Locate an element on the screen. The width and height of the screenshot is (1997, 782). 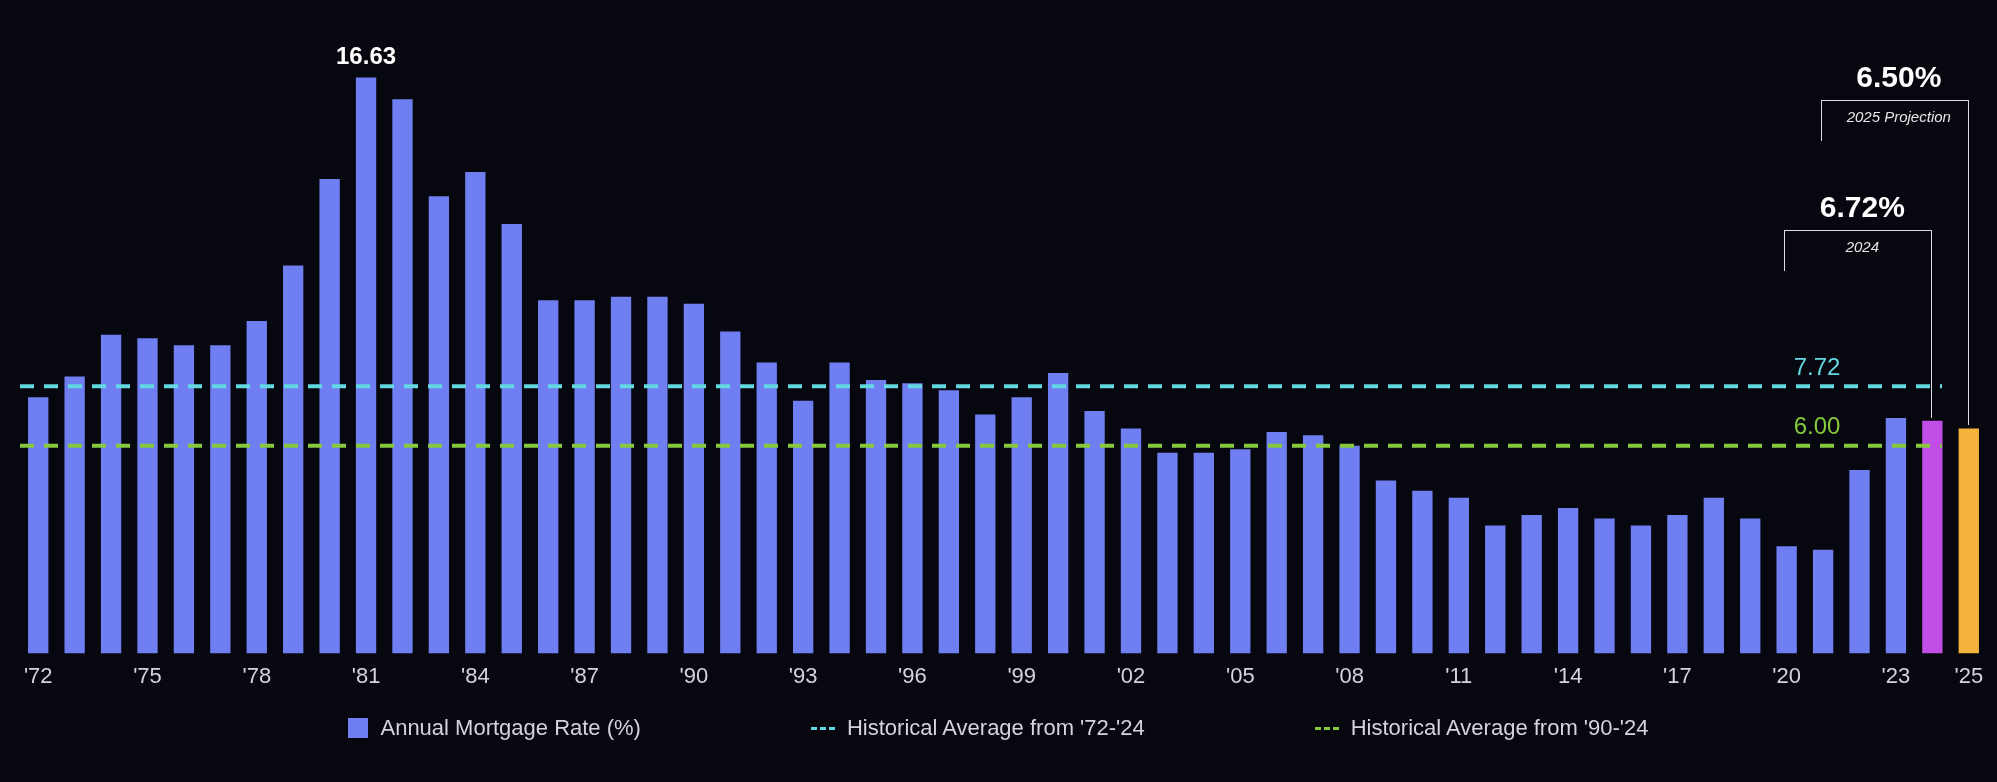
legend-label: Historical Average from '72-'24 is located at coordinates (995, 728).